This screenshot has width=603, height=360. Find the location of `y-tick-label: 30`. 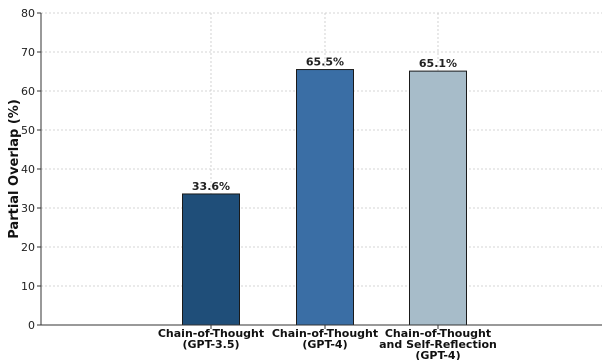

y-tick-label: 30 is located at coordinates (28, 208).